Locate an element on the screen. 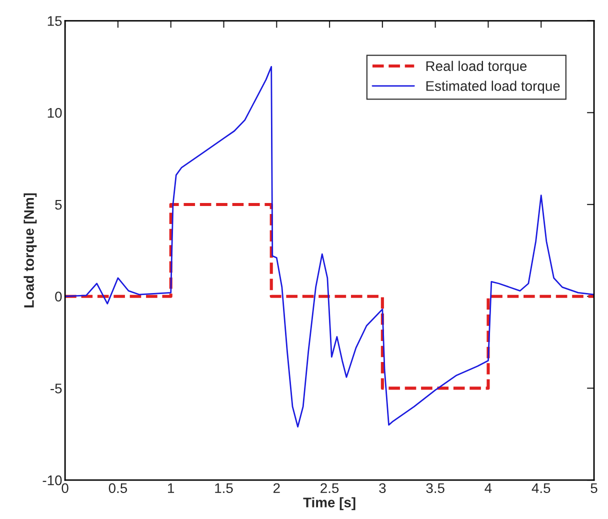 The width and height of the screenshot is (608, 519). x-tick-label: 2 is located at coordinates (276, 488).